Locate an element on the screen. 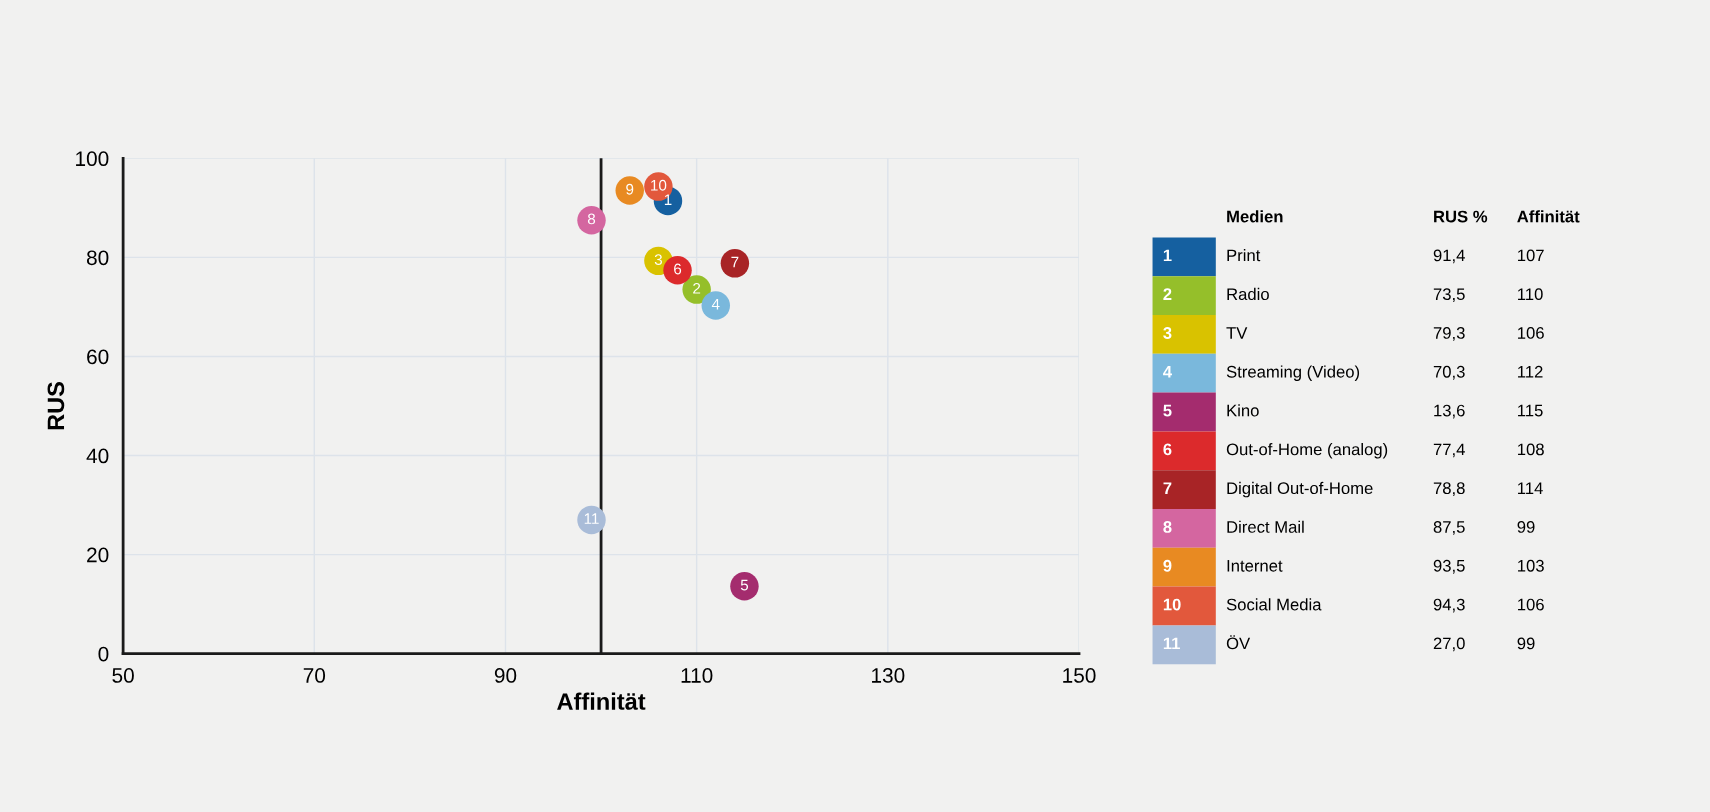 This screenshot has height=812, width=1710. annotation: 5 is located at coordinates (744, 585).